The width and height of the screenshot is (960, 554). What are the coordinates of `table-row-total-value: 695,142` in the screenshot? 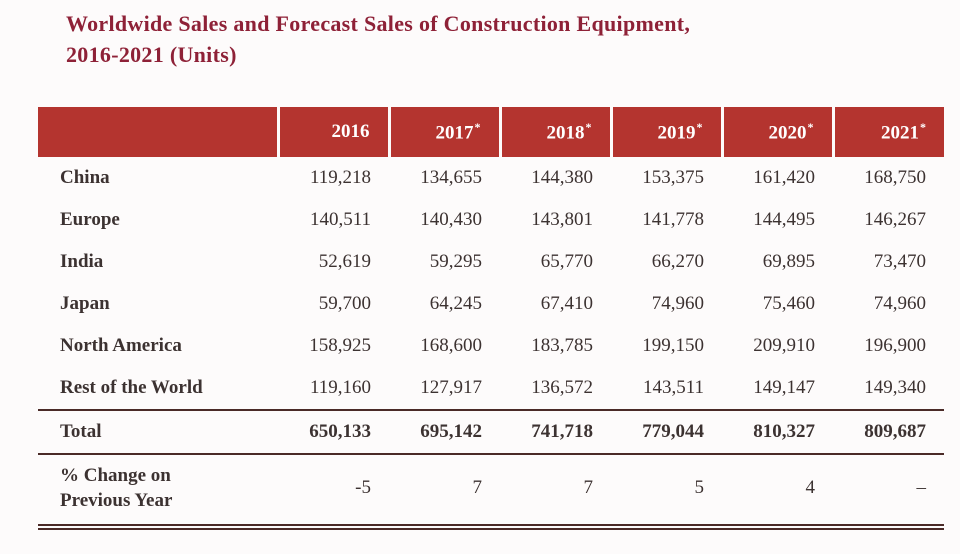 It's located at (444, 432).